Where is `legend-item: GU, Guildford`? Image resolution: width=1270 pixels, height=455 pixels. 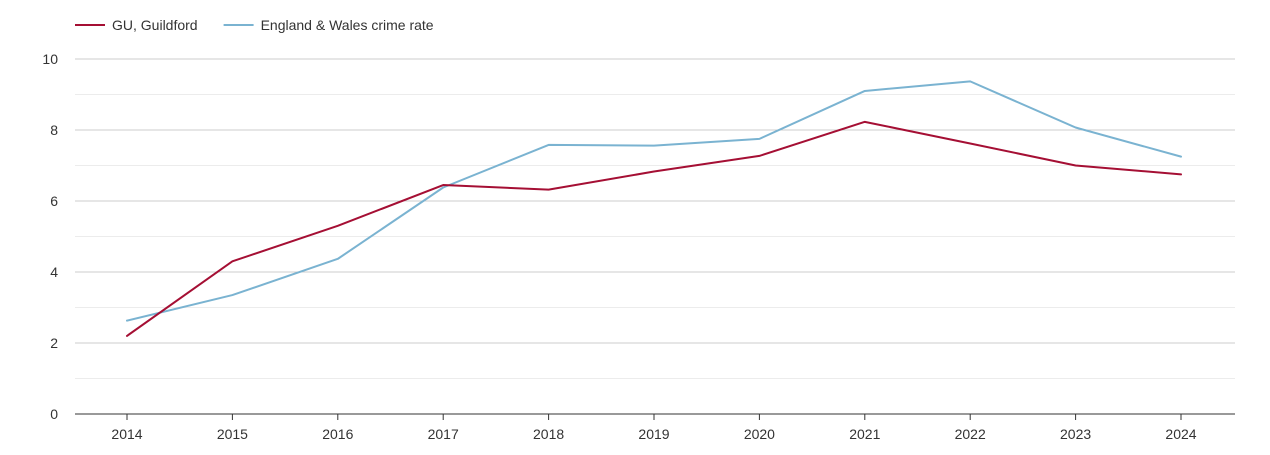
legend-item: GU, Guildford is located at coordinates (136, 25).